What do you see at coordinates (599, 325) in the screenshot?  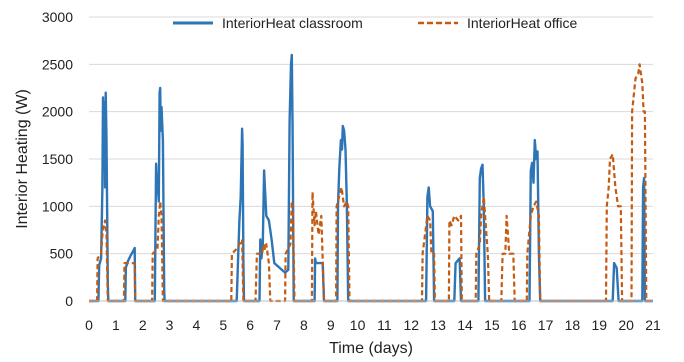 I see `x-tick-label: 19` at bounding box center [599, 325].